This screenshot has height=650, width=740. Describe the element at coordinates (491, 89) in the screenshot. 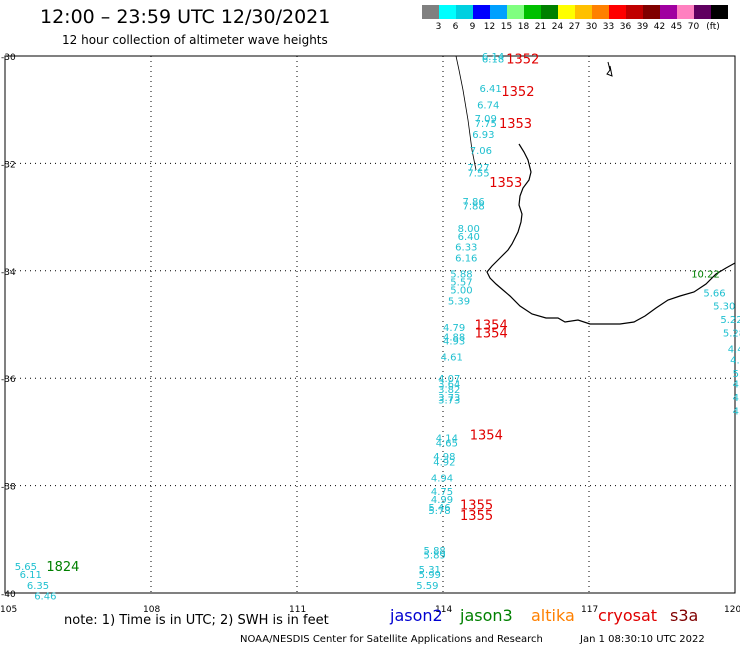

I see `swh-label: 6.41` at that location.